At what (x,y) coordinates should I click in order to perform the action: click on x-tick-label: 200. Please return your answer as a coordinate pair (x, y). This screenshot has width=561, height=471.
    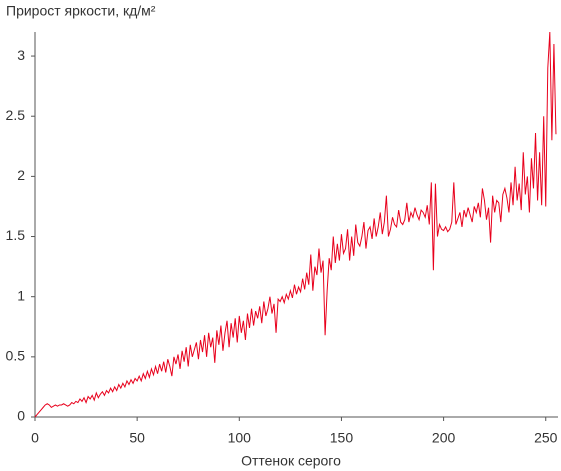
    Looking at the image, I should click on (444, 438).